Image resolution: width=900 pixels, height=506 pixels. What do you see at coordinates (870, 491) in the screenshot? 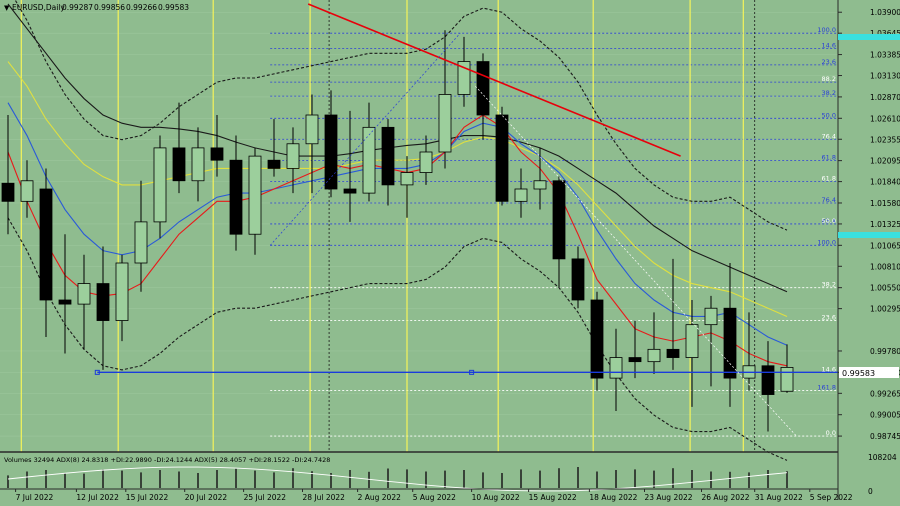
I see `volume-zero-label: 0` at bounding box center [870, 491].